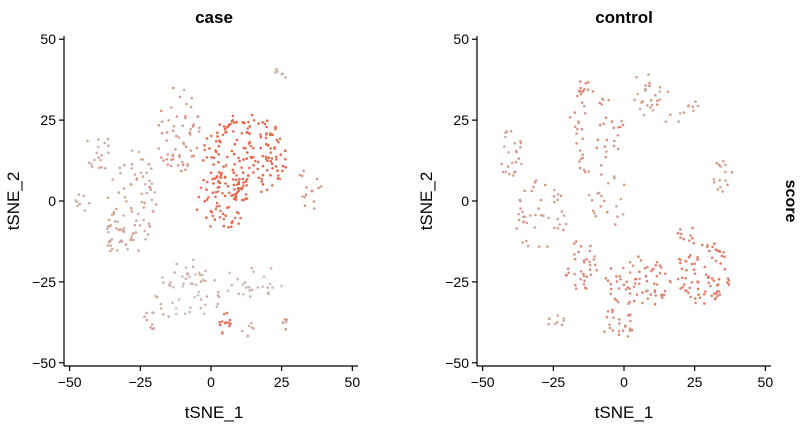 This screenshot has width=800, height=429. I want to click on control-x-tick-label: 0, so click(624, 382).